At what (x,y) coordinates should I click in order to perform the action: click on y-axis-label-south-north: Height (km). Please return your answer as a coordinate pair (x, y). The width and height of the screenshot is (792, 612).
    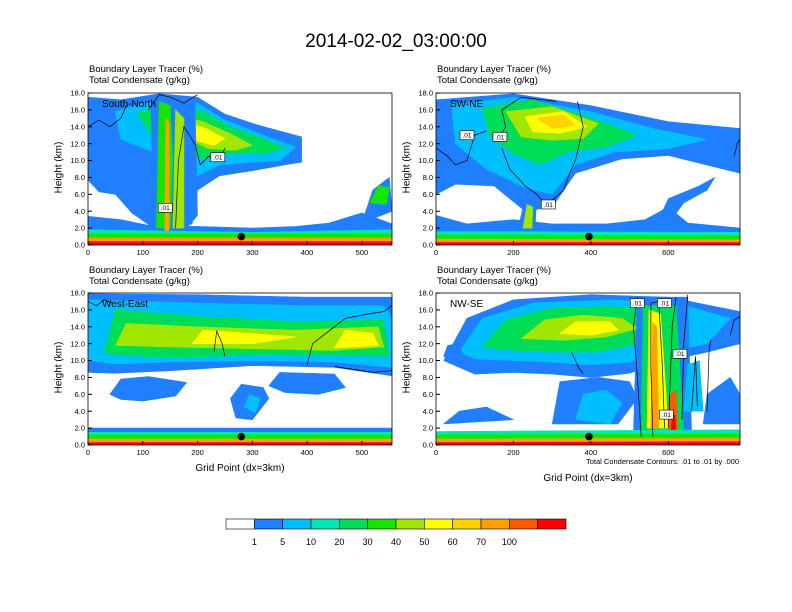
    Looking at the image, I should click on (59, 167).